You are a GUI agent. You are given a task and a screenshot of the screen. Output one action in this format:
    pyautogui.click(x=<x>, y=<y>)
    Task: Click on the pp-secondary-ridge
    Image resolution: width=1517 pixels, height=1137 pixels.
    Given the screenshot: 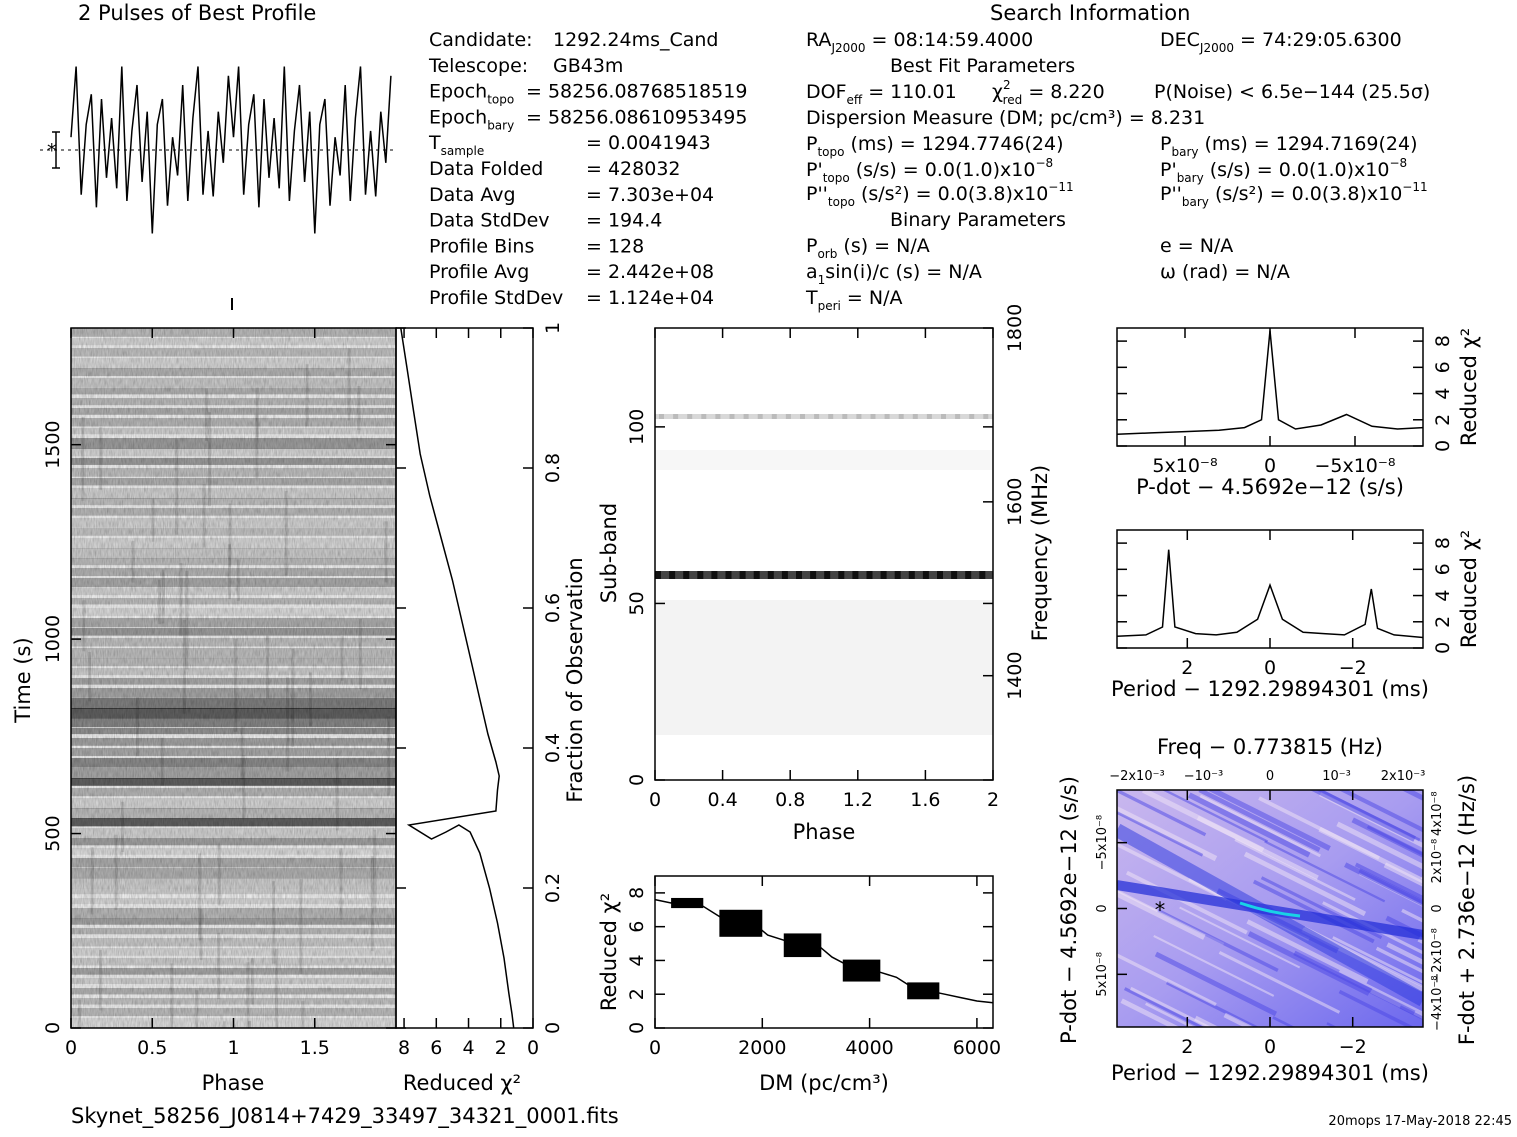 What is the action you would take?
    pyautogui.click(x=1270, y=915)
    